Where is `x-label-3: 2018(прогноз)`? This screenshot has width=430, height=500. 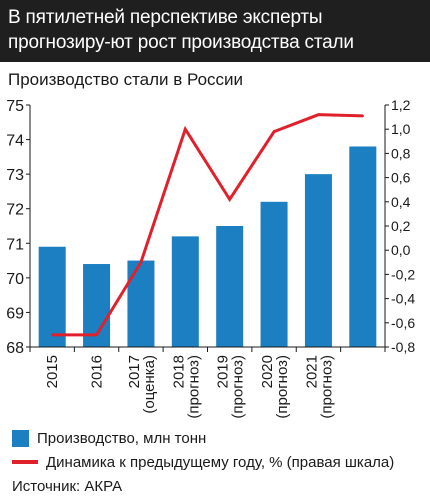
x-label-3: 2018(прогноз) is located at coordinates (186, 387).